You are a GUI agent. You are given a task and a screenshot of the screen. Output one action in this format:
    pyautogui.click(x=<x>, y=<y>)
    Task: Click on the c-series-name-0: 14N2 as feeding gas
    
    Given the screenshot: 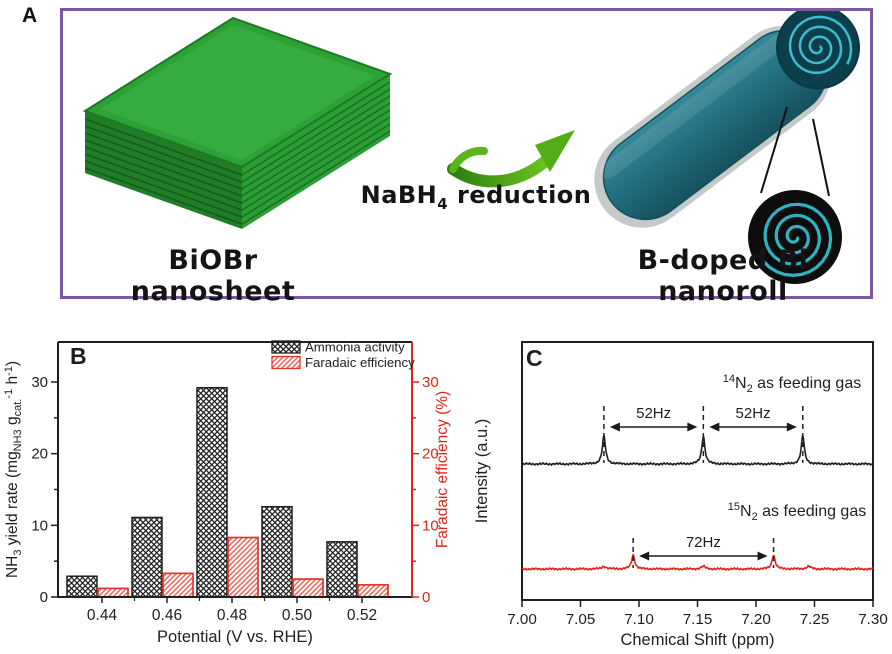 What is the action you would take?
    pyautogui.click(x=792, y=384)
    